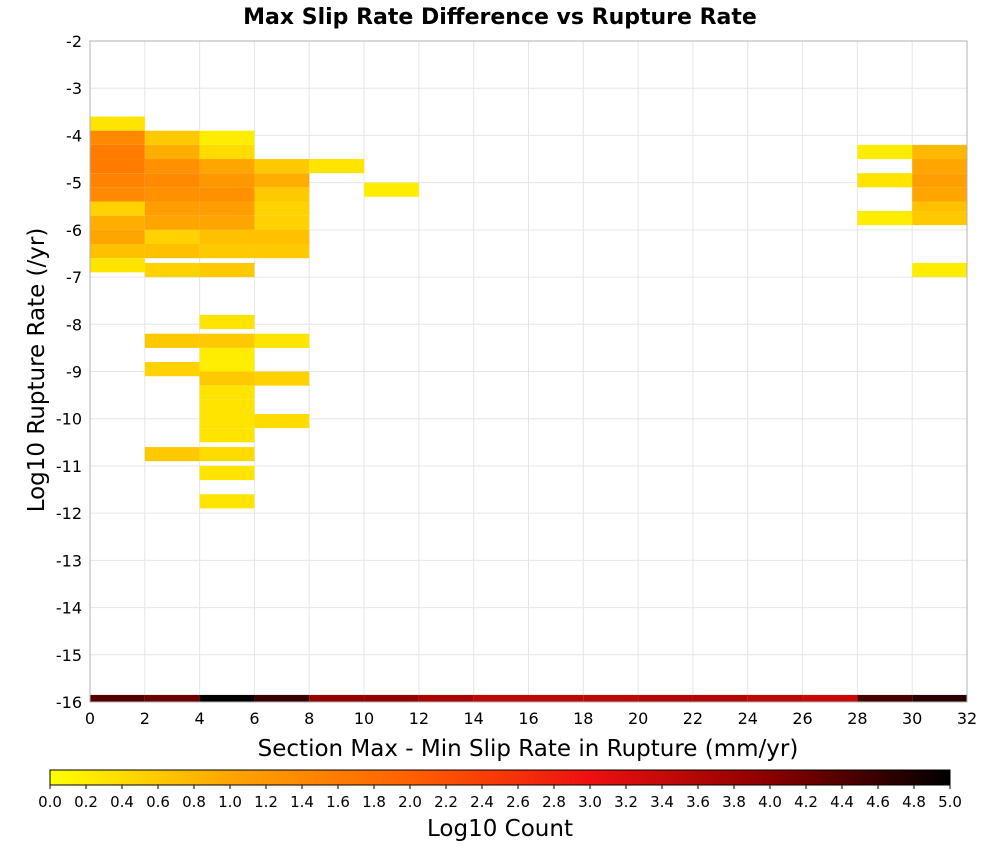 The image size is (1000, 850). Describe the element at coordinates (200, 718) in the screenshot. I see `x-tick-label: 4` at that location.